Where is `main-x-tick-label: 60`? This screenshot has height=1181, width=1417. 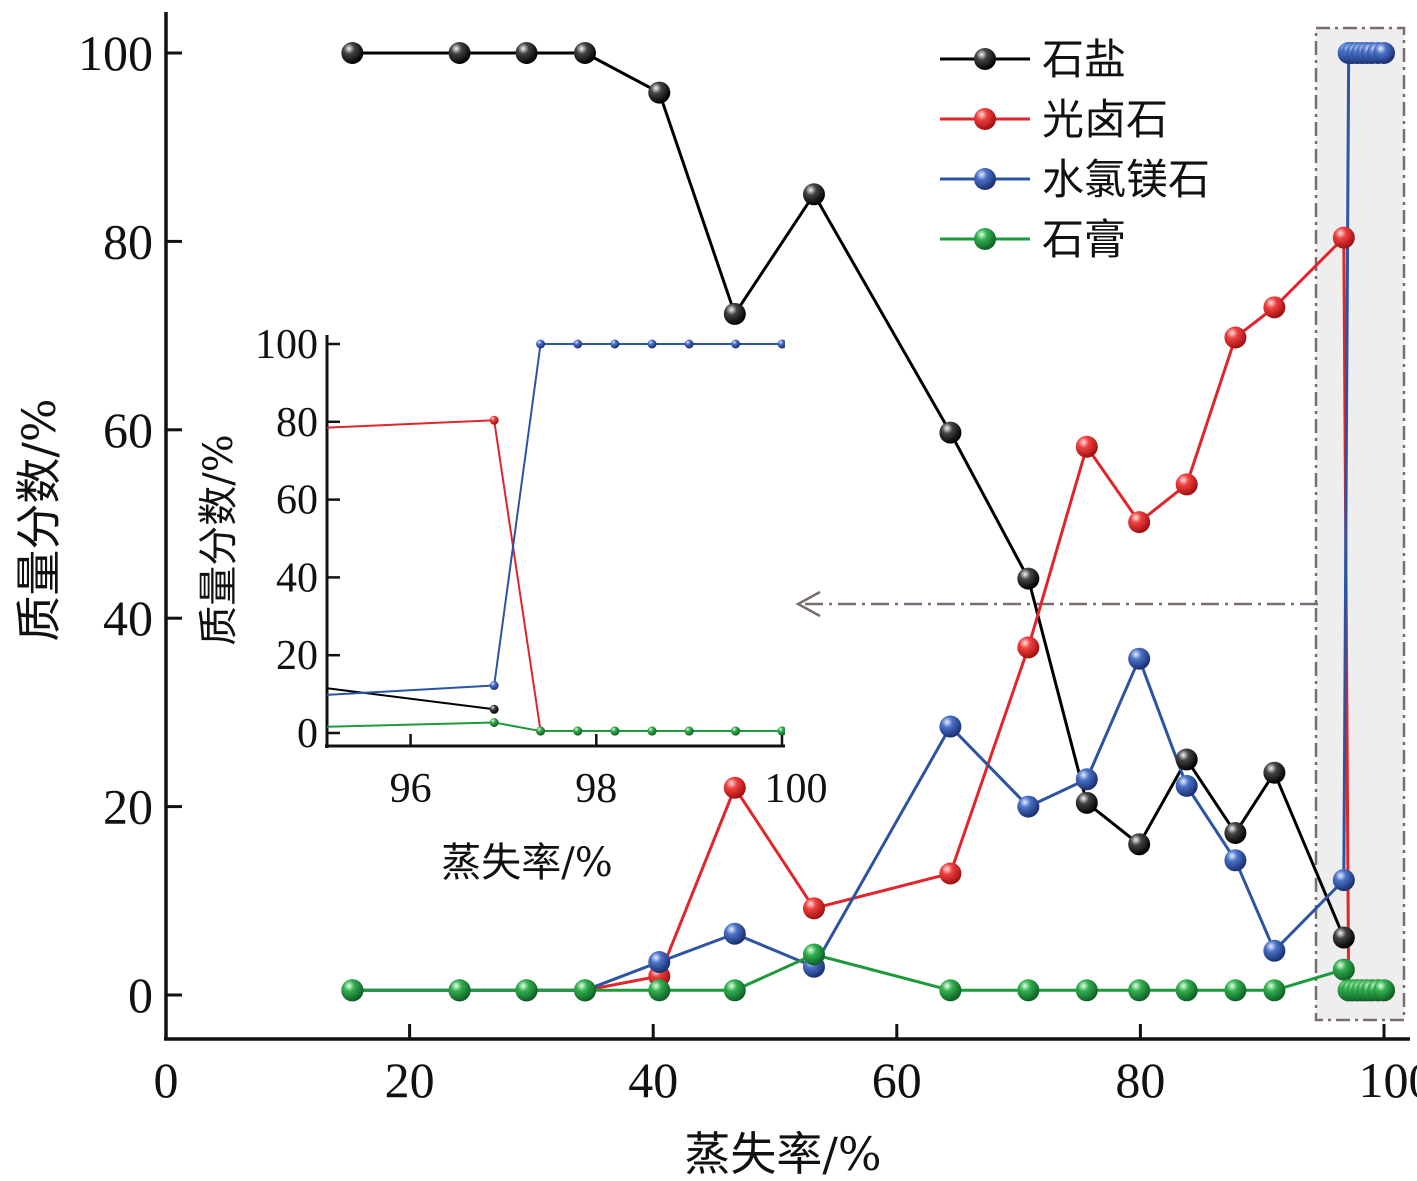
main-x-tick-label: 60 is located at coordinates (897, 1080).